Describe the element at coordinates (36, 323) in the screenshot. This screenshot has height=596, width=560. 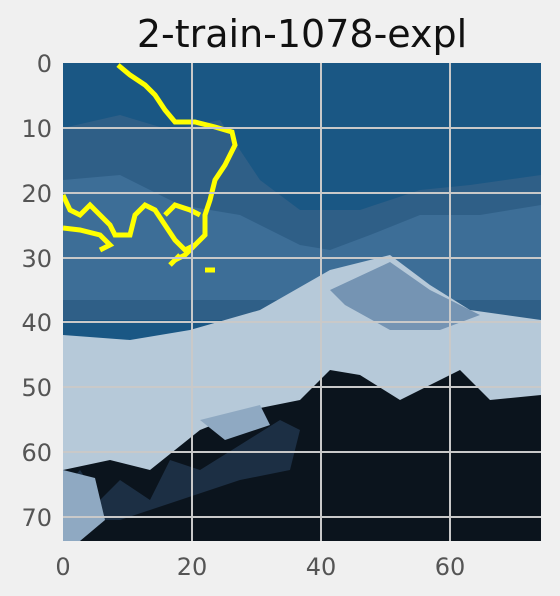
I see `y-tick-label: 40` at that location.